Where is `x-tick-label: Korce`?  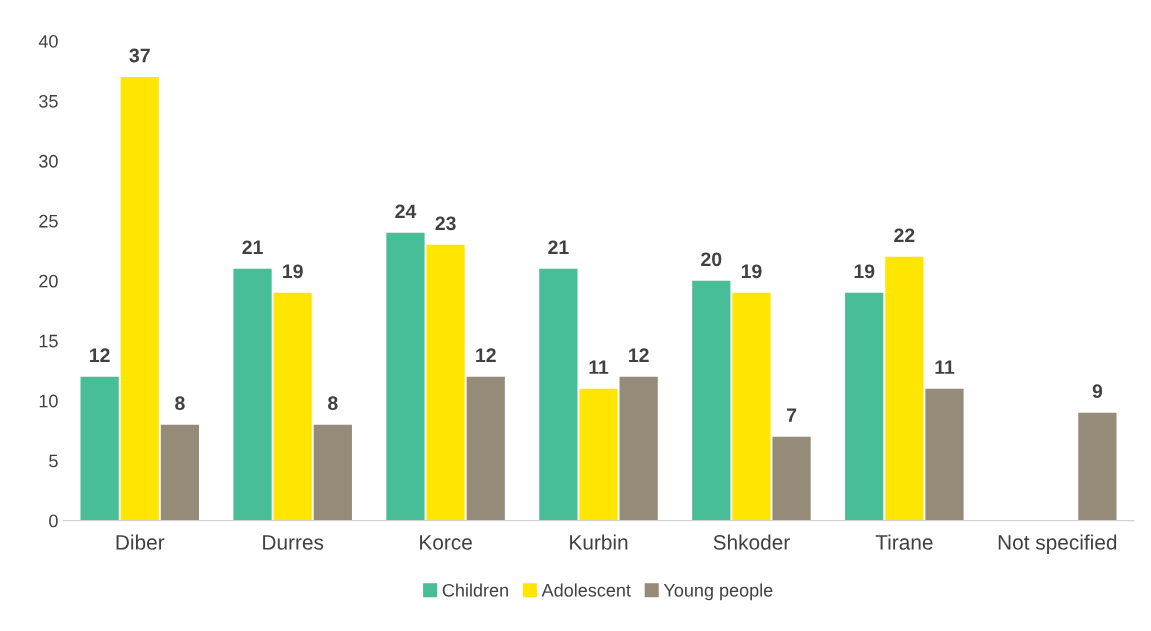 x-tick-label: Korce is located at coordinates (446, 542).